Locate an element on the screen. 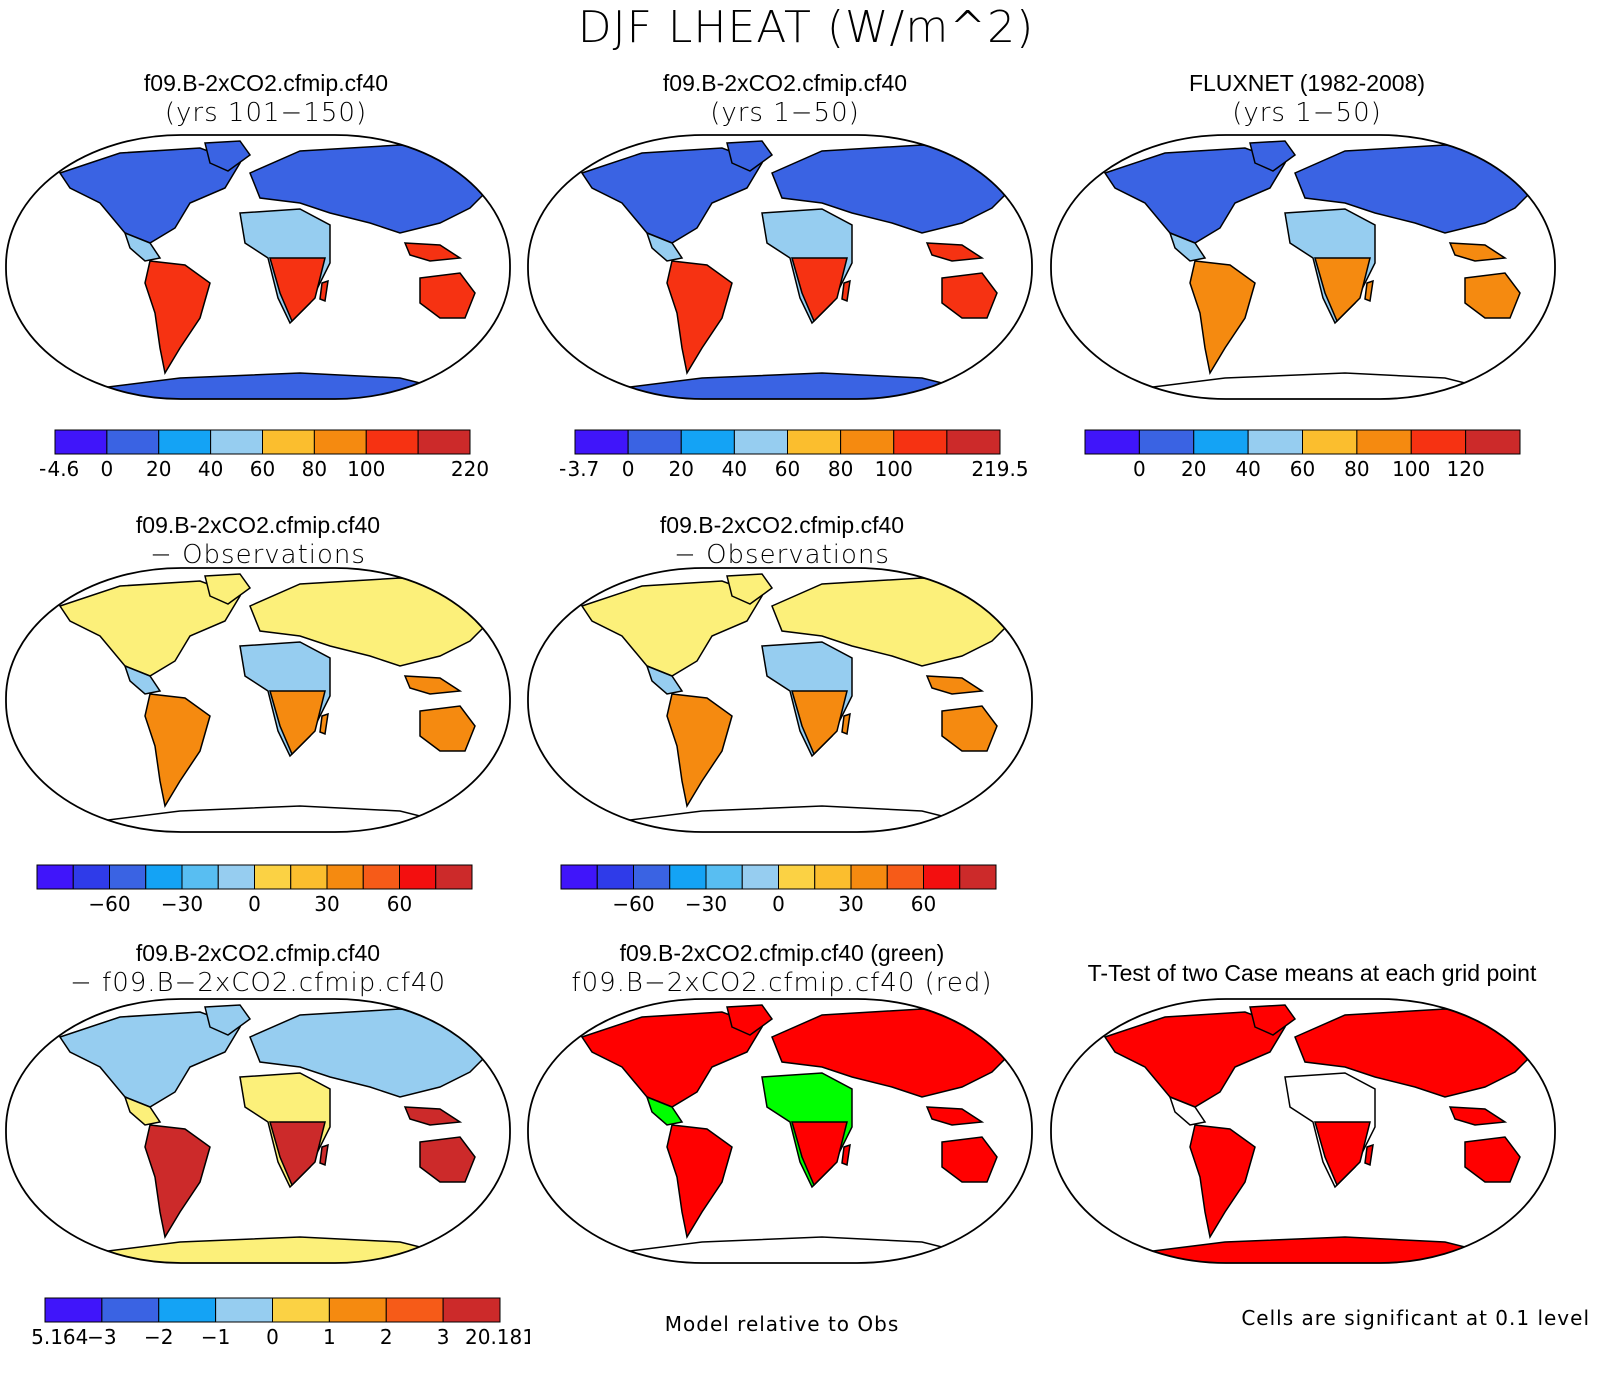  colorbar-label: −1 is located at coordinates (215, 1337).